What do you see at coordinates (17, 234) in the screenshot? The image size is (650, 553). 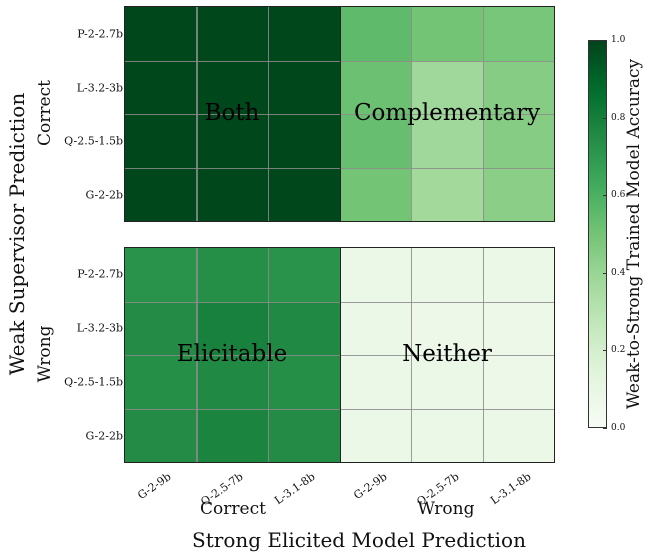 I see `y-axis-title: Weak Supervisor Prediction` at bounding box center [17, 234].